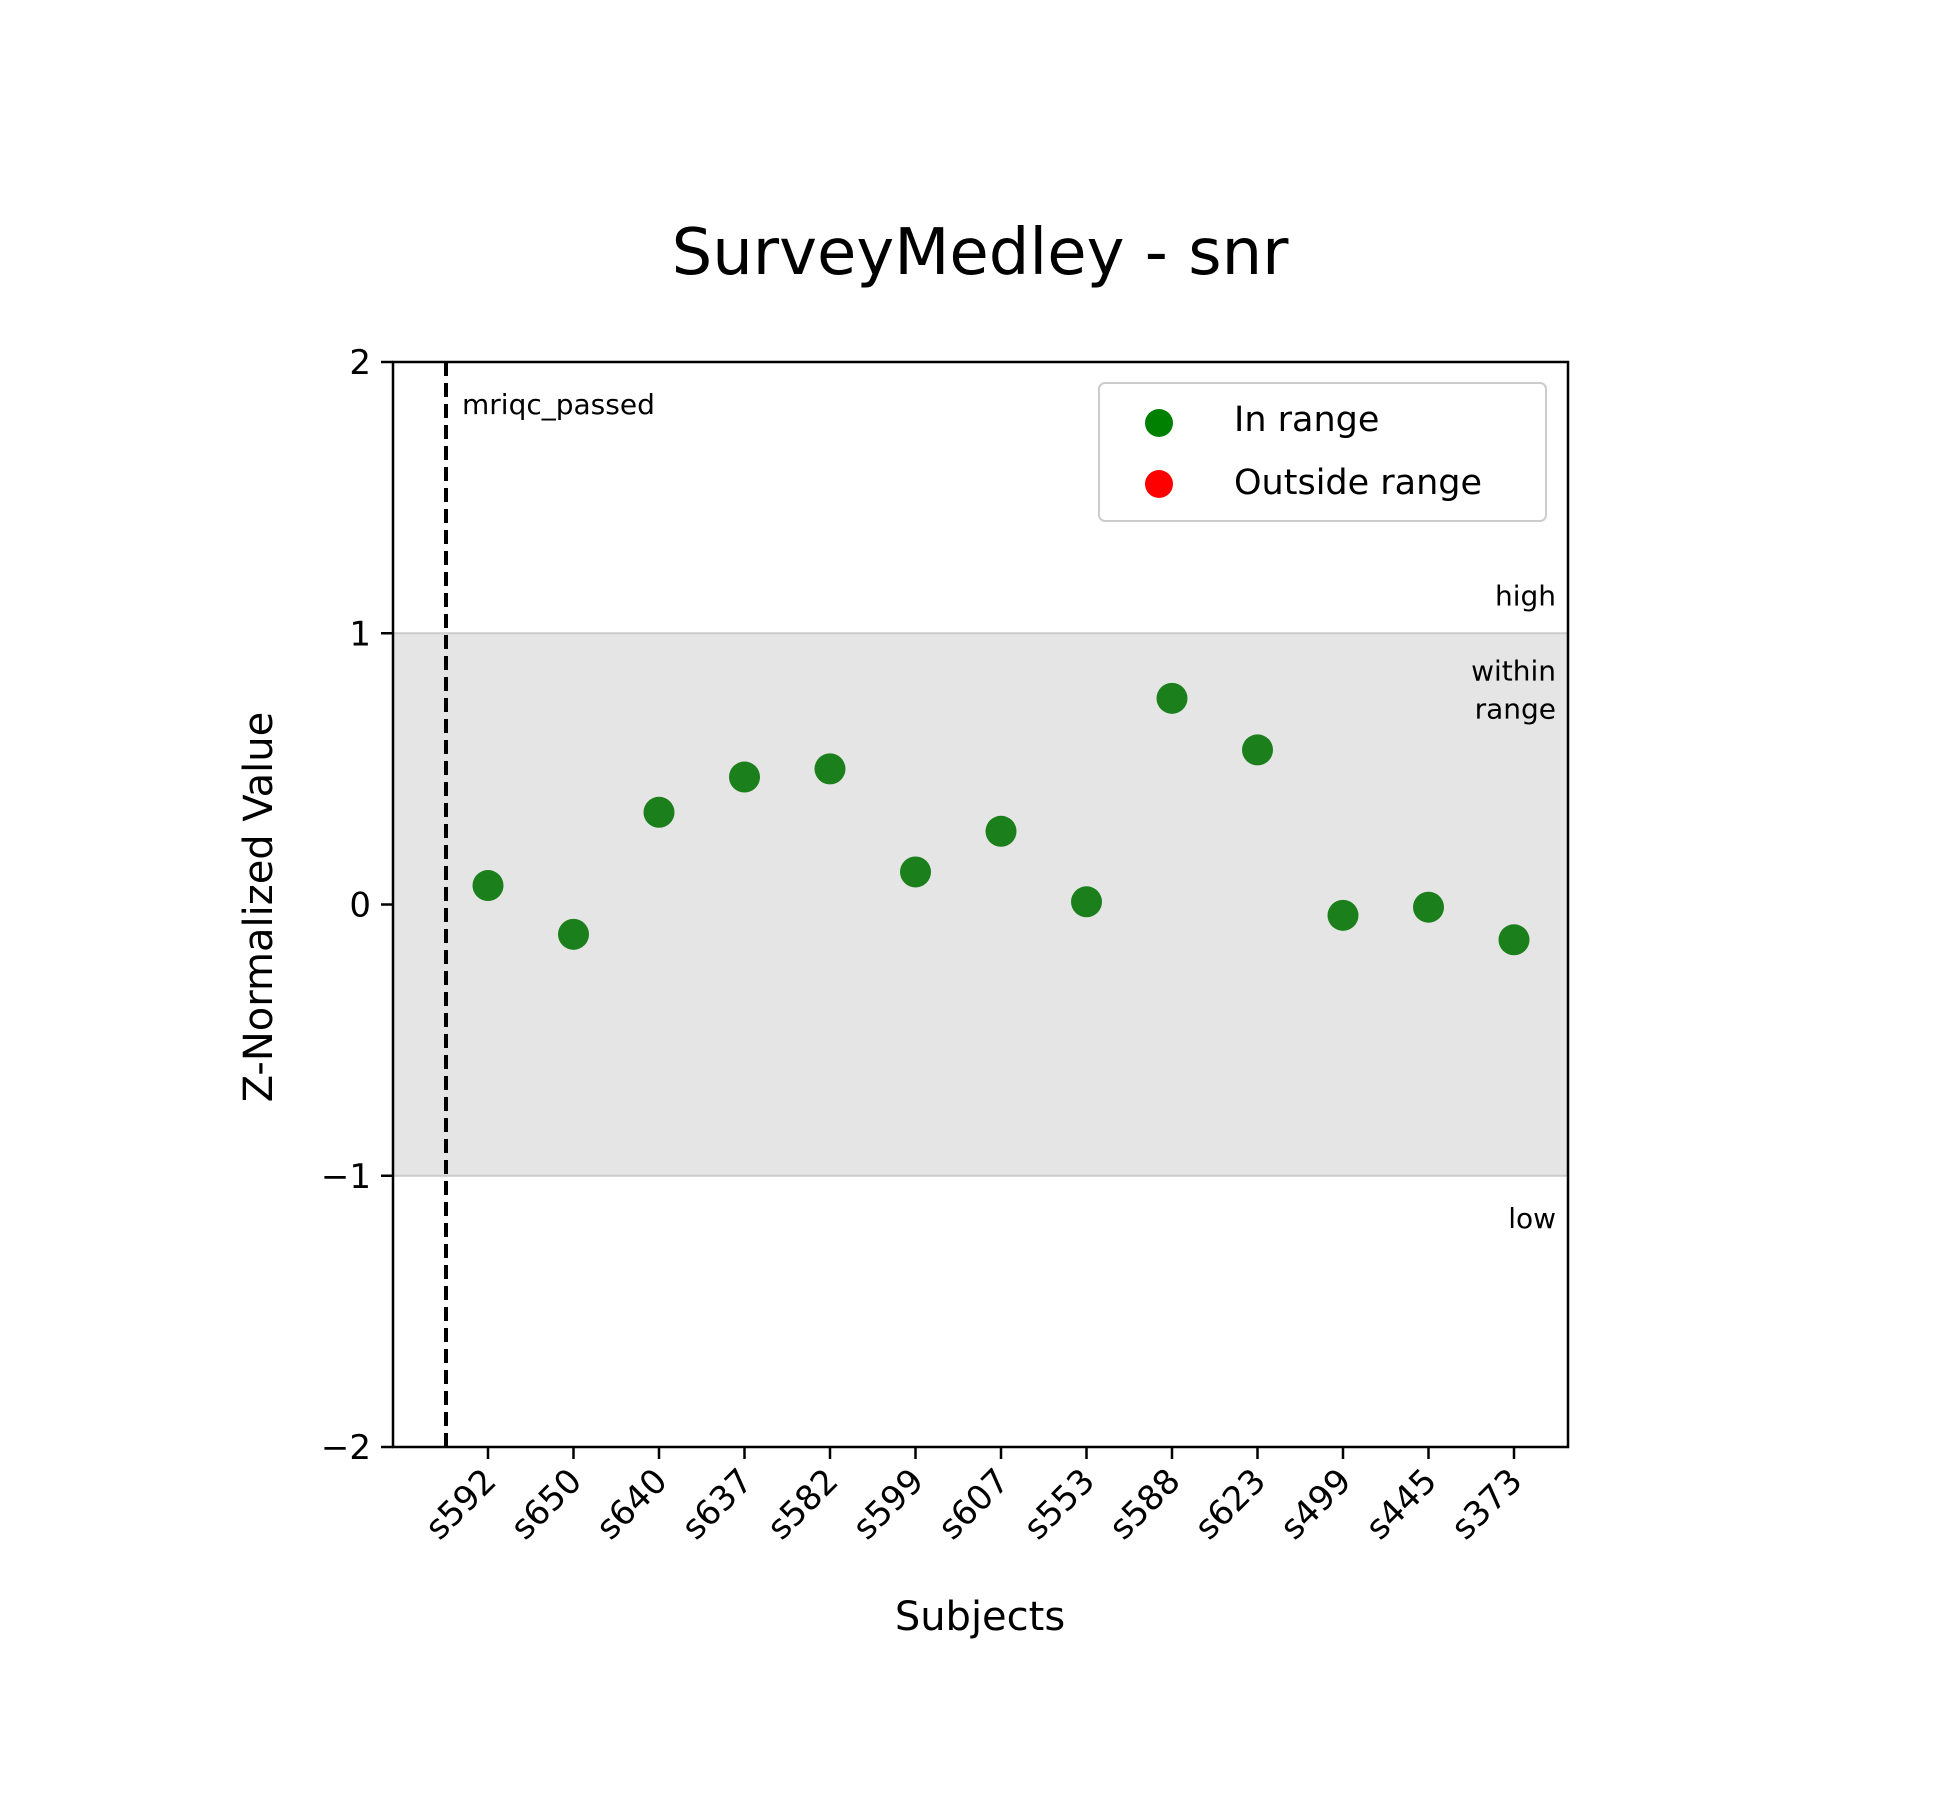 The width and height of the screenshot is (1950, 1800). I want to click on legend-marker-outside-range, so click(1159, 484).